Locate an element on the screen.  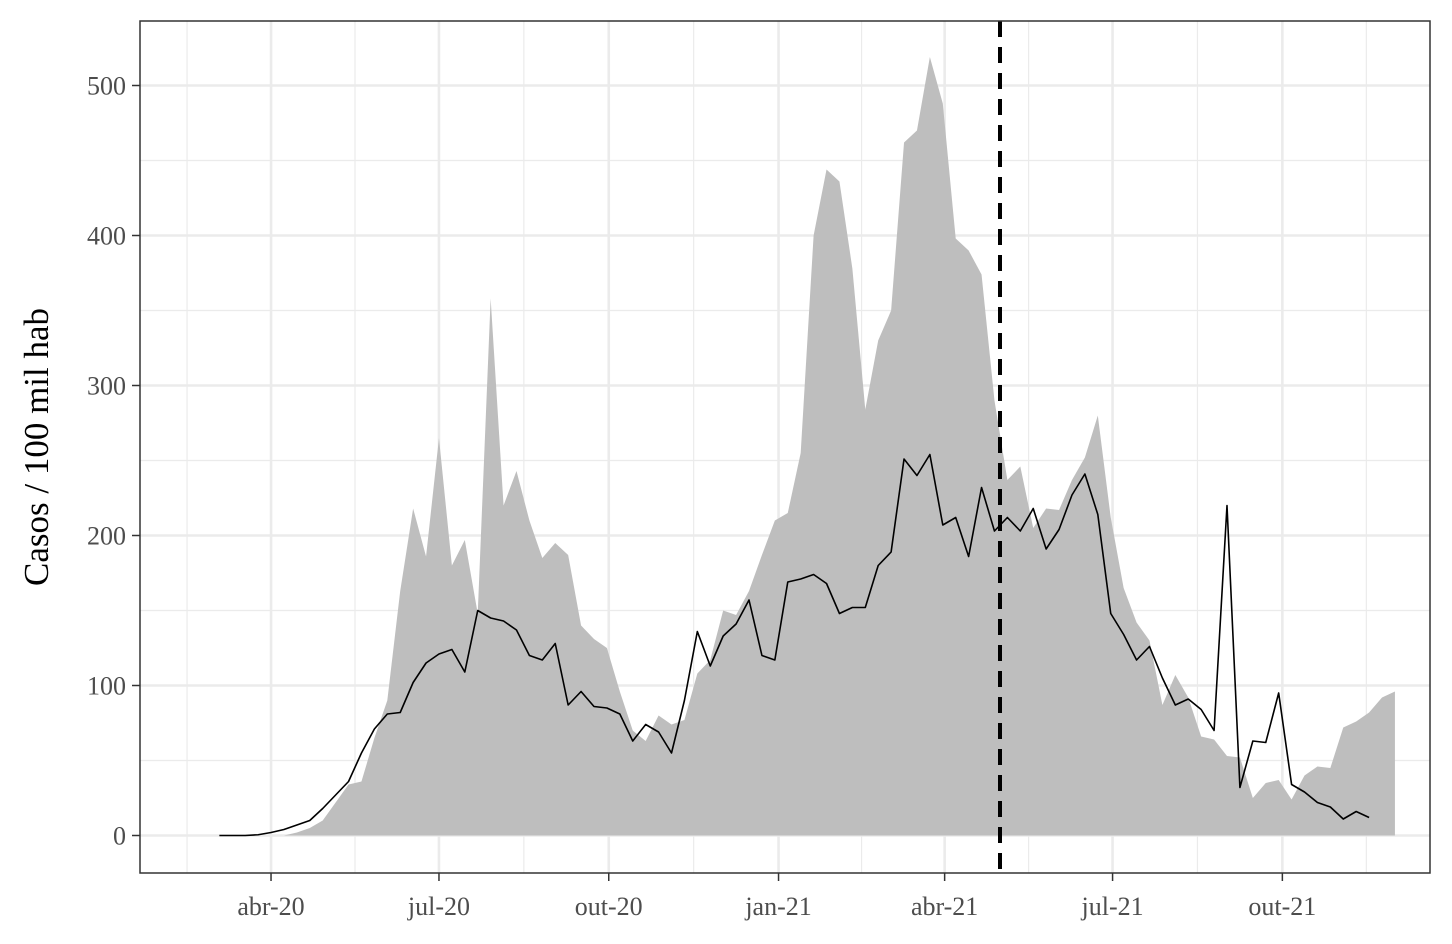
x-tick-label: abr-20 is located at coordinates (270, 906).